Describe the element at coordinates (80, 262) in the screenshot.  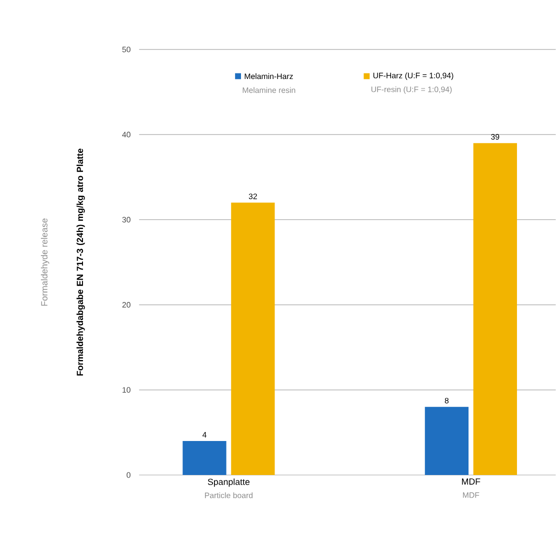
I see `y-axis-title: Formaldehydabgabe EN 717-3 (24h) mg/kg atro Platte` at that location.